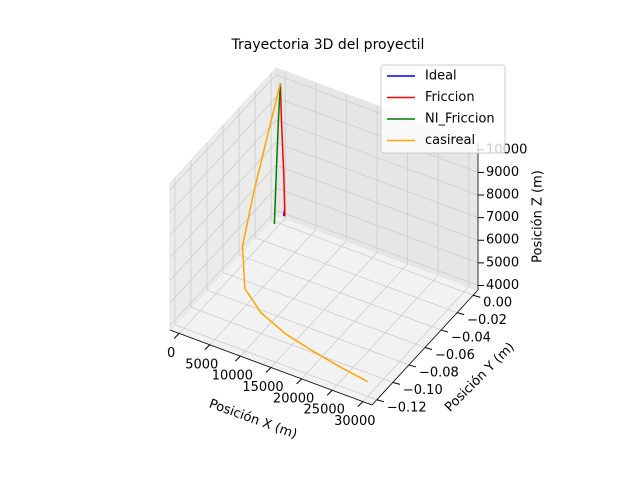 The width and height of the screenshot is (640, 484). Describe the element at coordinates (293, 398) in the screenshot. I see `x-tick-label: 20000` at that location.